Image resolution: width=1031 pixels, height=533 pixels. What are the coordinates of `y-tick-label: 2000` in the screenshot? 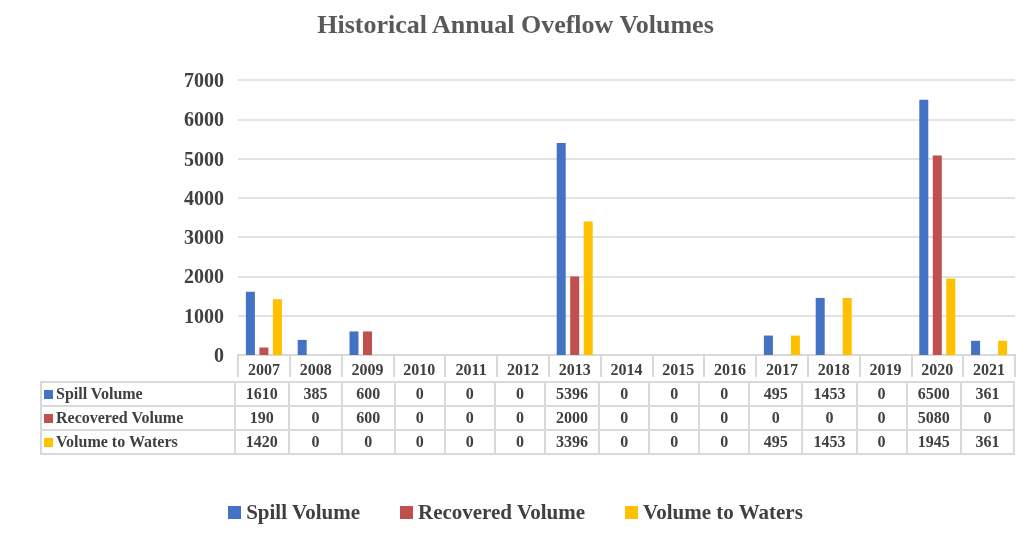 It's located at (204, 276).